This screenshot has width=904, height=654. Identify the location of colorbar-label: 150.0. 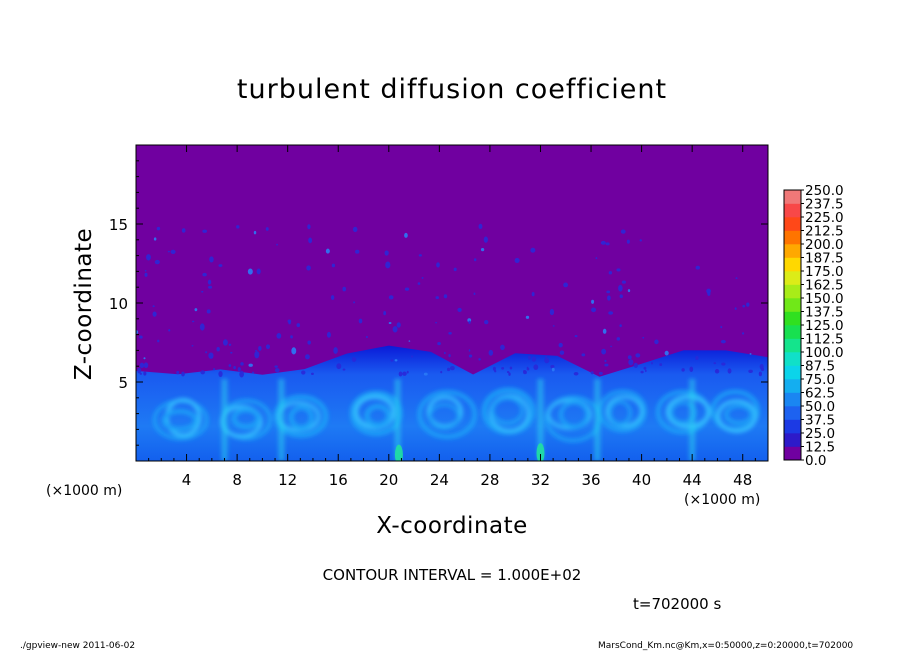
(824, 299).